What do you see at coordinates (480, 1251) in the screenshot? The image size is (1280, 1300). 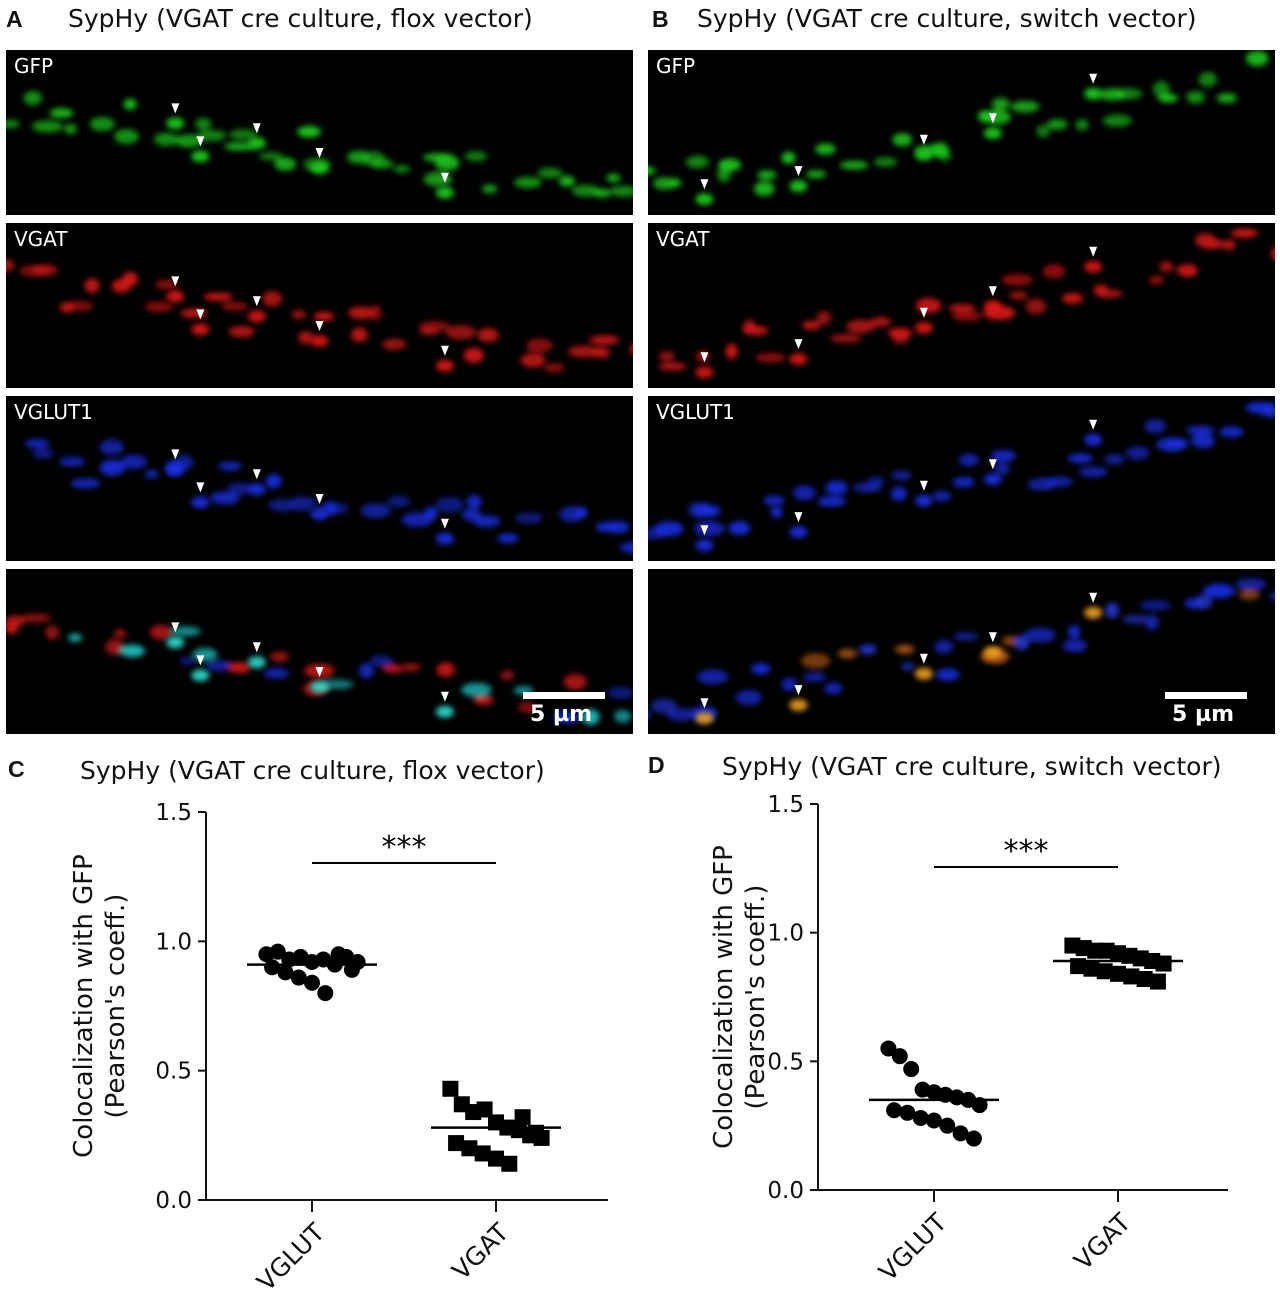 I see `x-tick-label: VGAT` at bounding box center [480, 1251].